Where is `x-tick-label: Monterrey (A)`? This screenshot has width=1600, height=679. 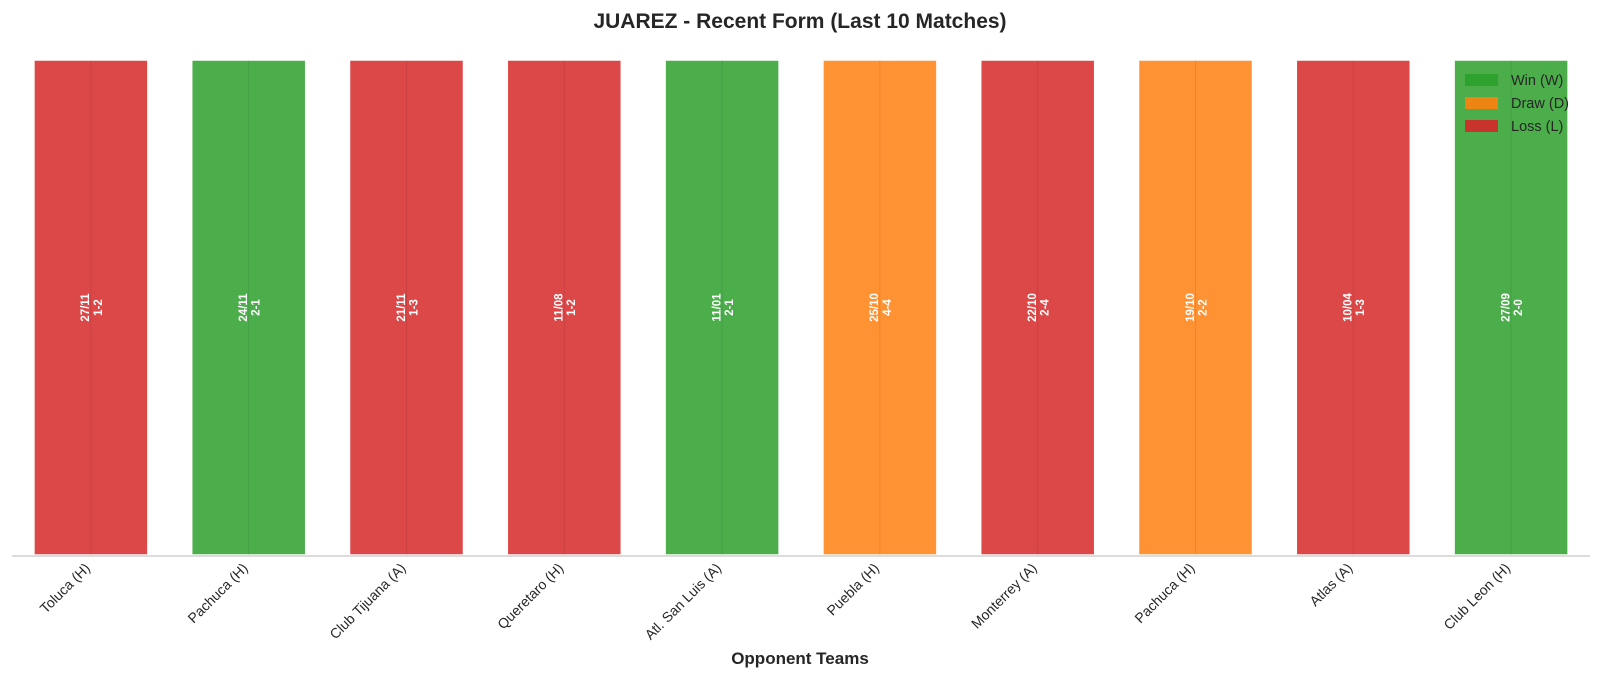
x-tick-label: Monterrey (A) is located at coordinates (1004, 596).